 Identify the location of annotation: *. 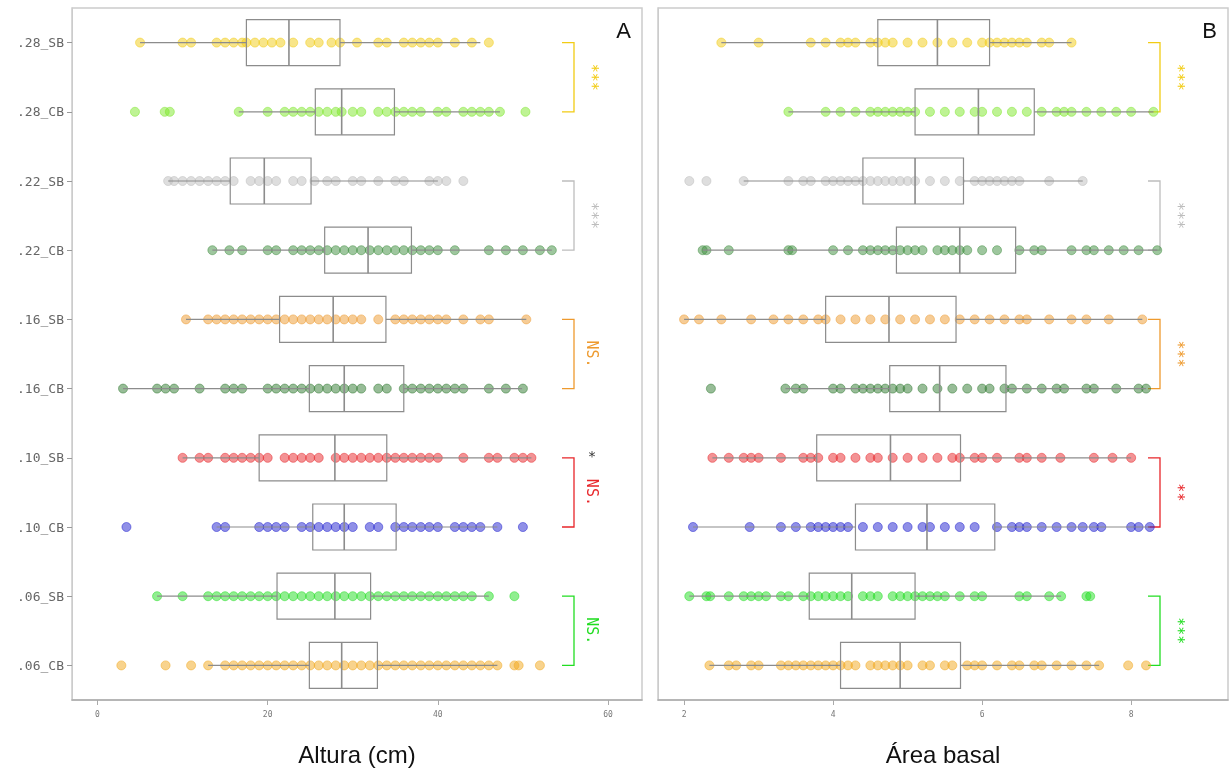
(592, 455).